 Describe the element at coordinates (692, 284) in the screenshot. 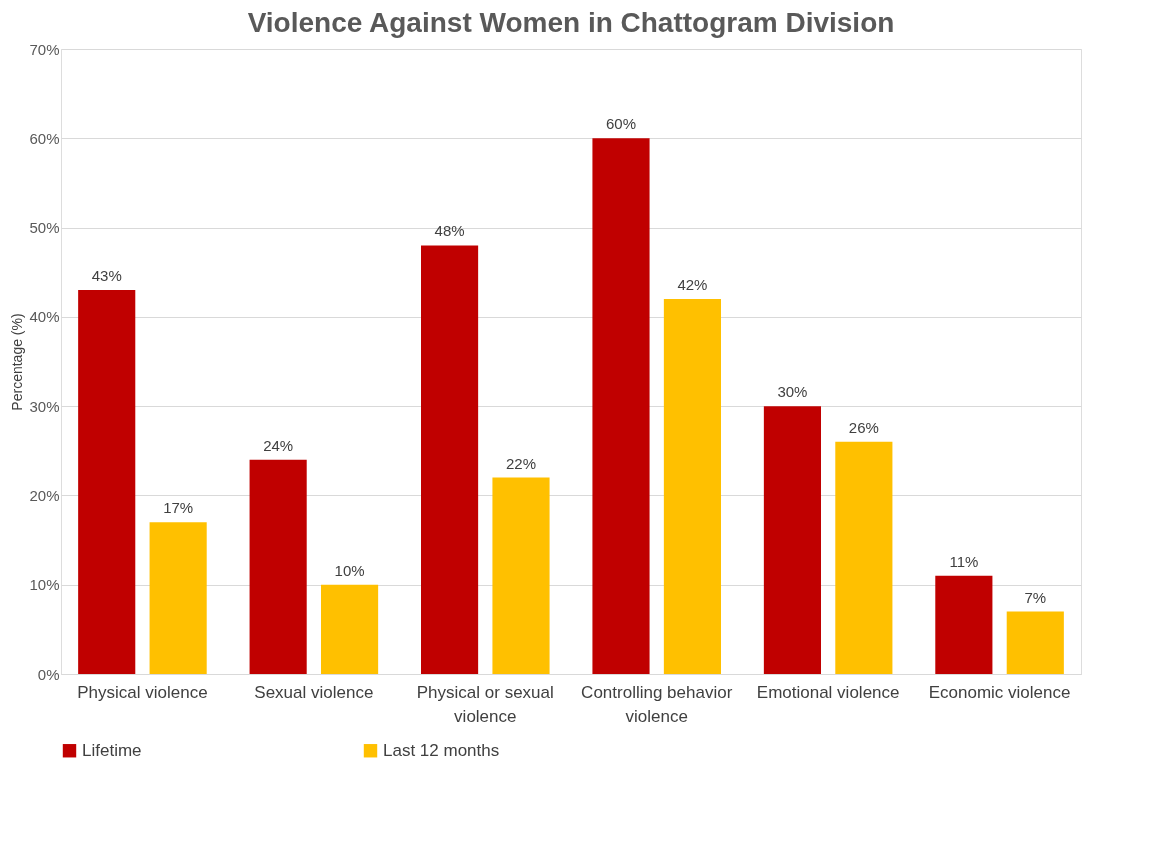

I see `data-label: 42%` at that location.